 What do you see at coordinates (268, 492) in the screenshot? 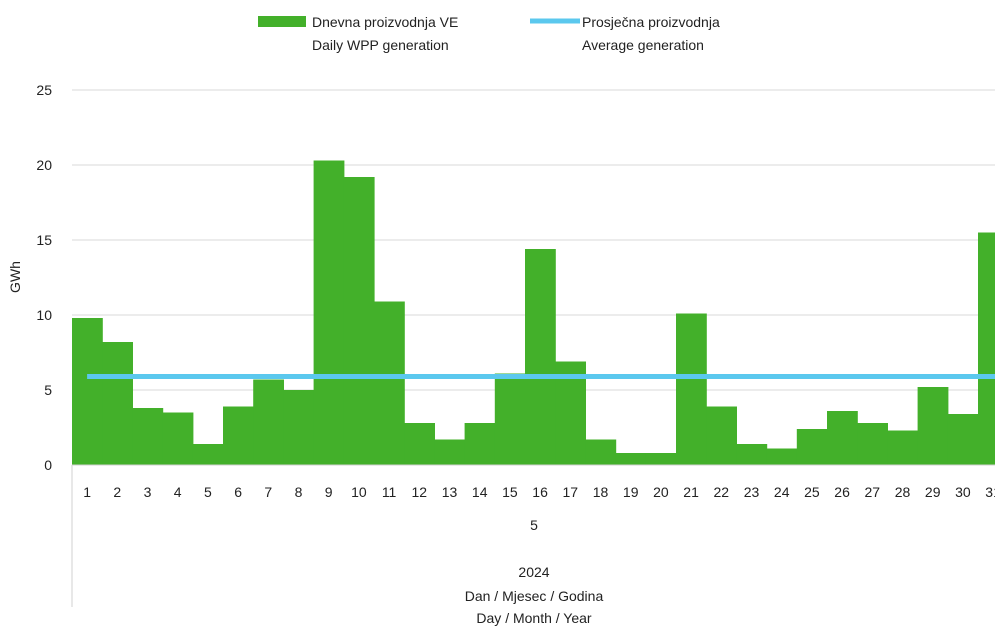
I see `x-tick-label: 7` at bounding box center [268, 492].